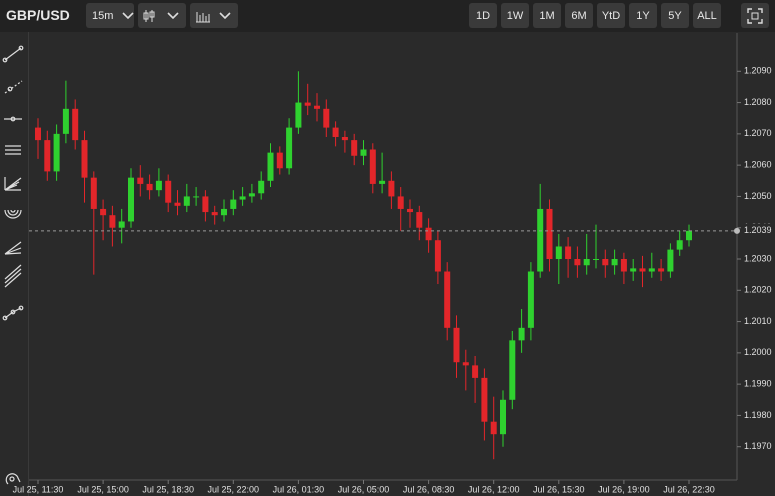 This screenshot has width=775, height=496. Describe the element at coordinates (547, 15) in the screenshot. I see `range-button: 1M` at that location.